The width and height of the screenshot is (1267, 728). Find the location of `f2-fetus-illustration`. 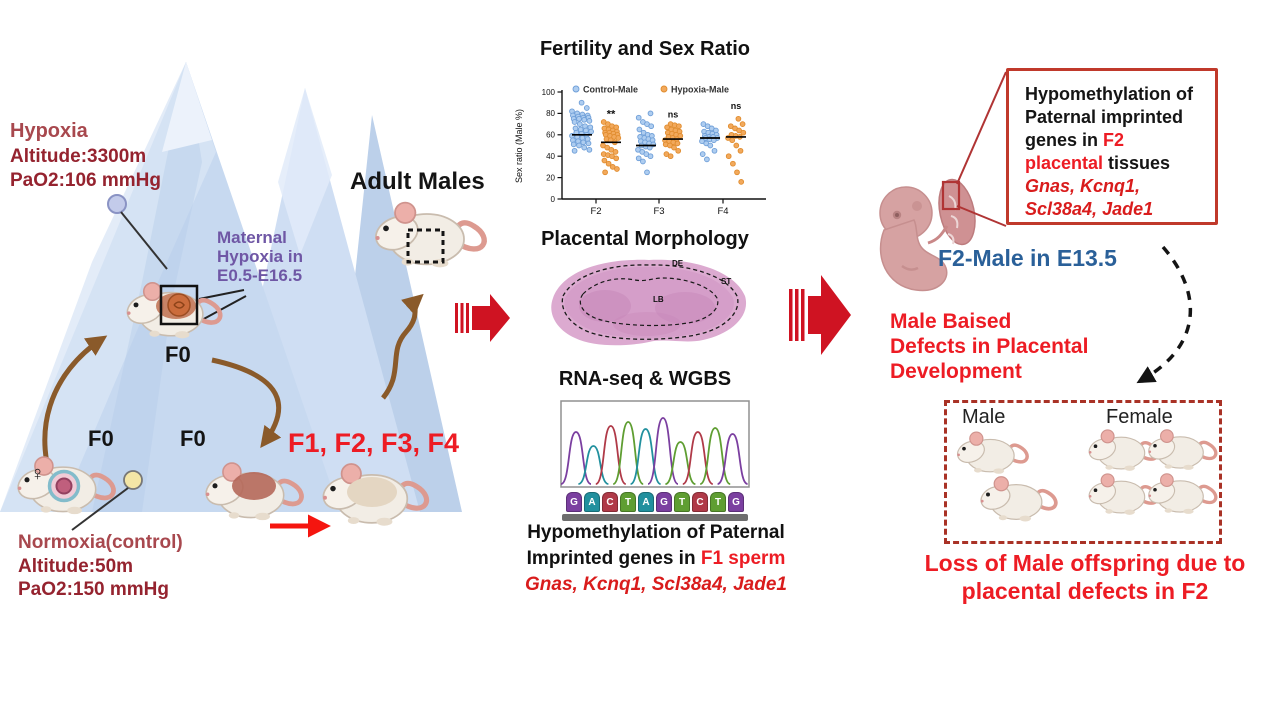

f2-fetus-illustration is located at coordinates (943, 181).